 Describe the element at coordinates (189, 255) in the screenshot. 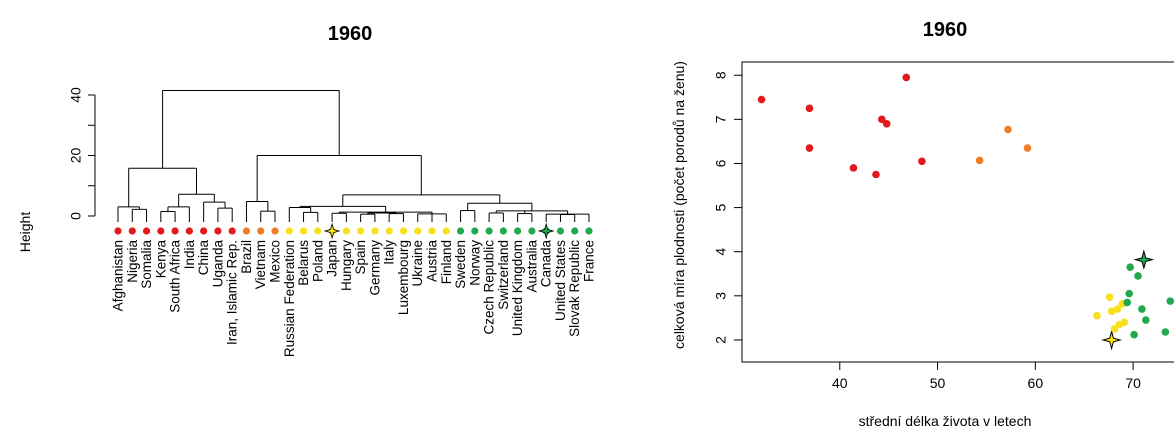

I see `dendrogram-leaf-label: India` at that location.